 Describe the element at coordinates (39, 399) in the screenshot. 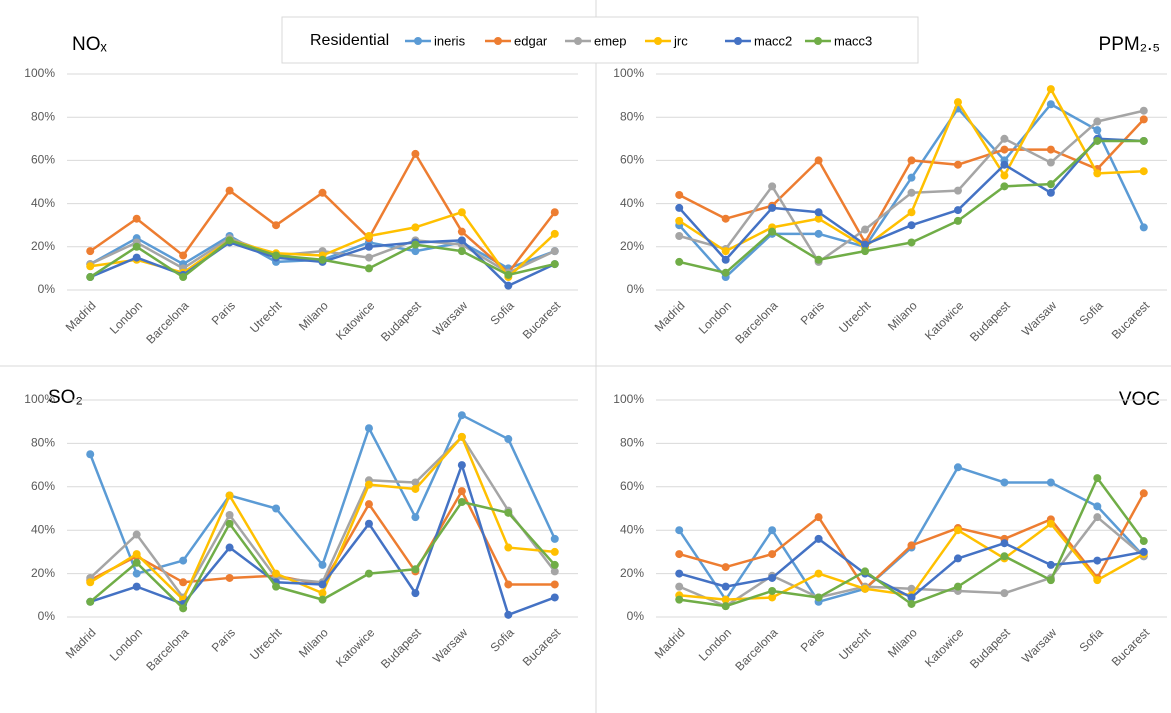

I see `y-tick-label: 100%` at that location.